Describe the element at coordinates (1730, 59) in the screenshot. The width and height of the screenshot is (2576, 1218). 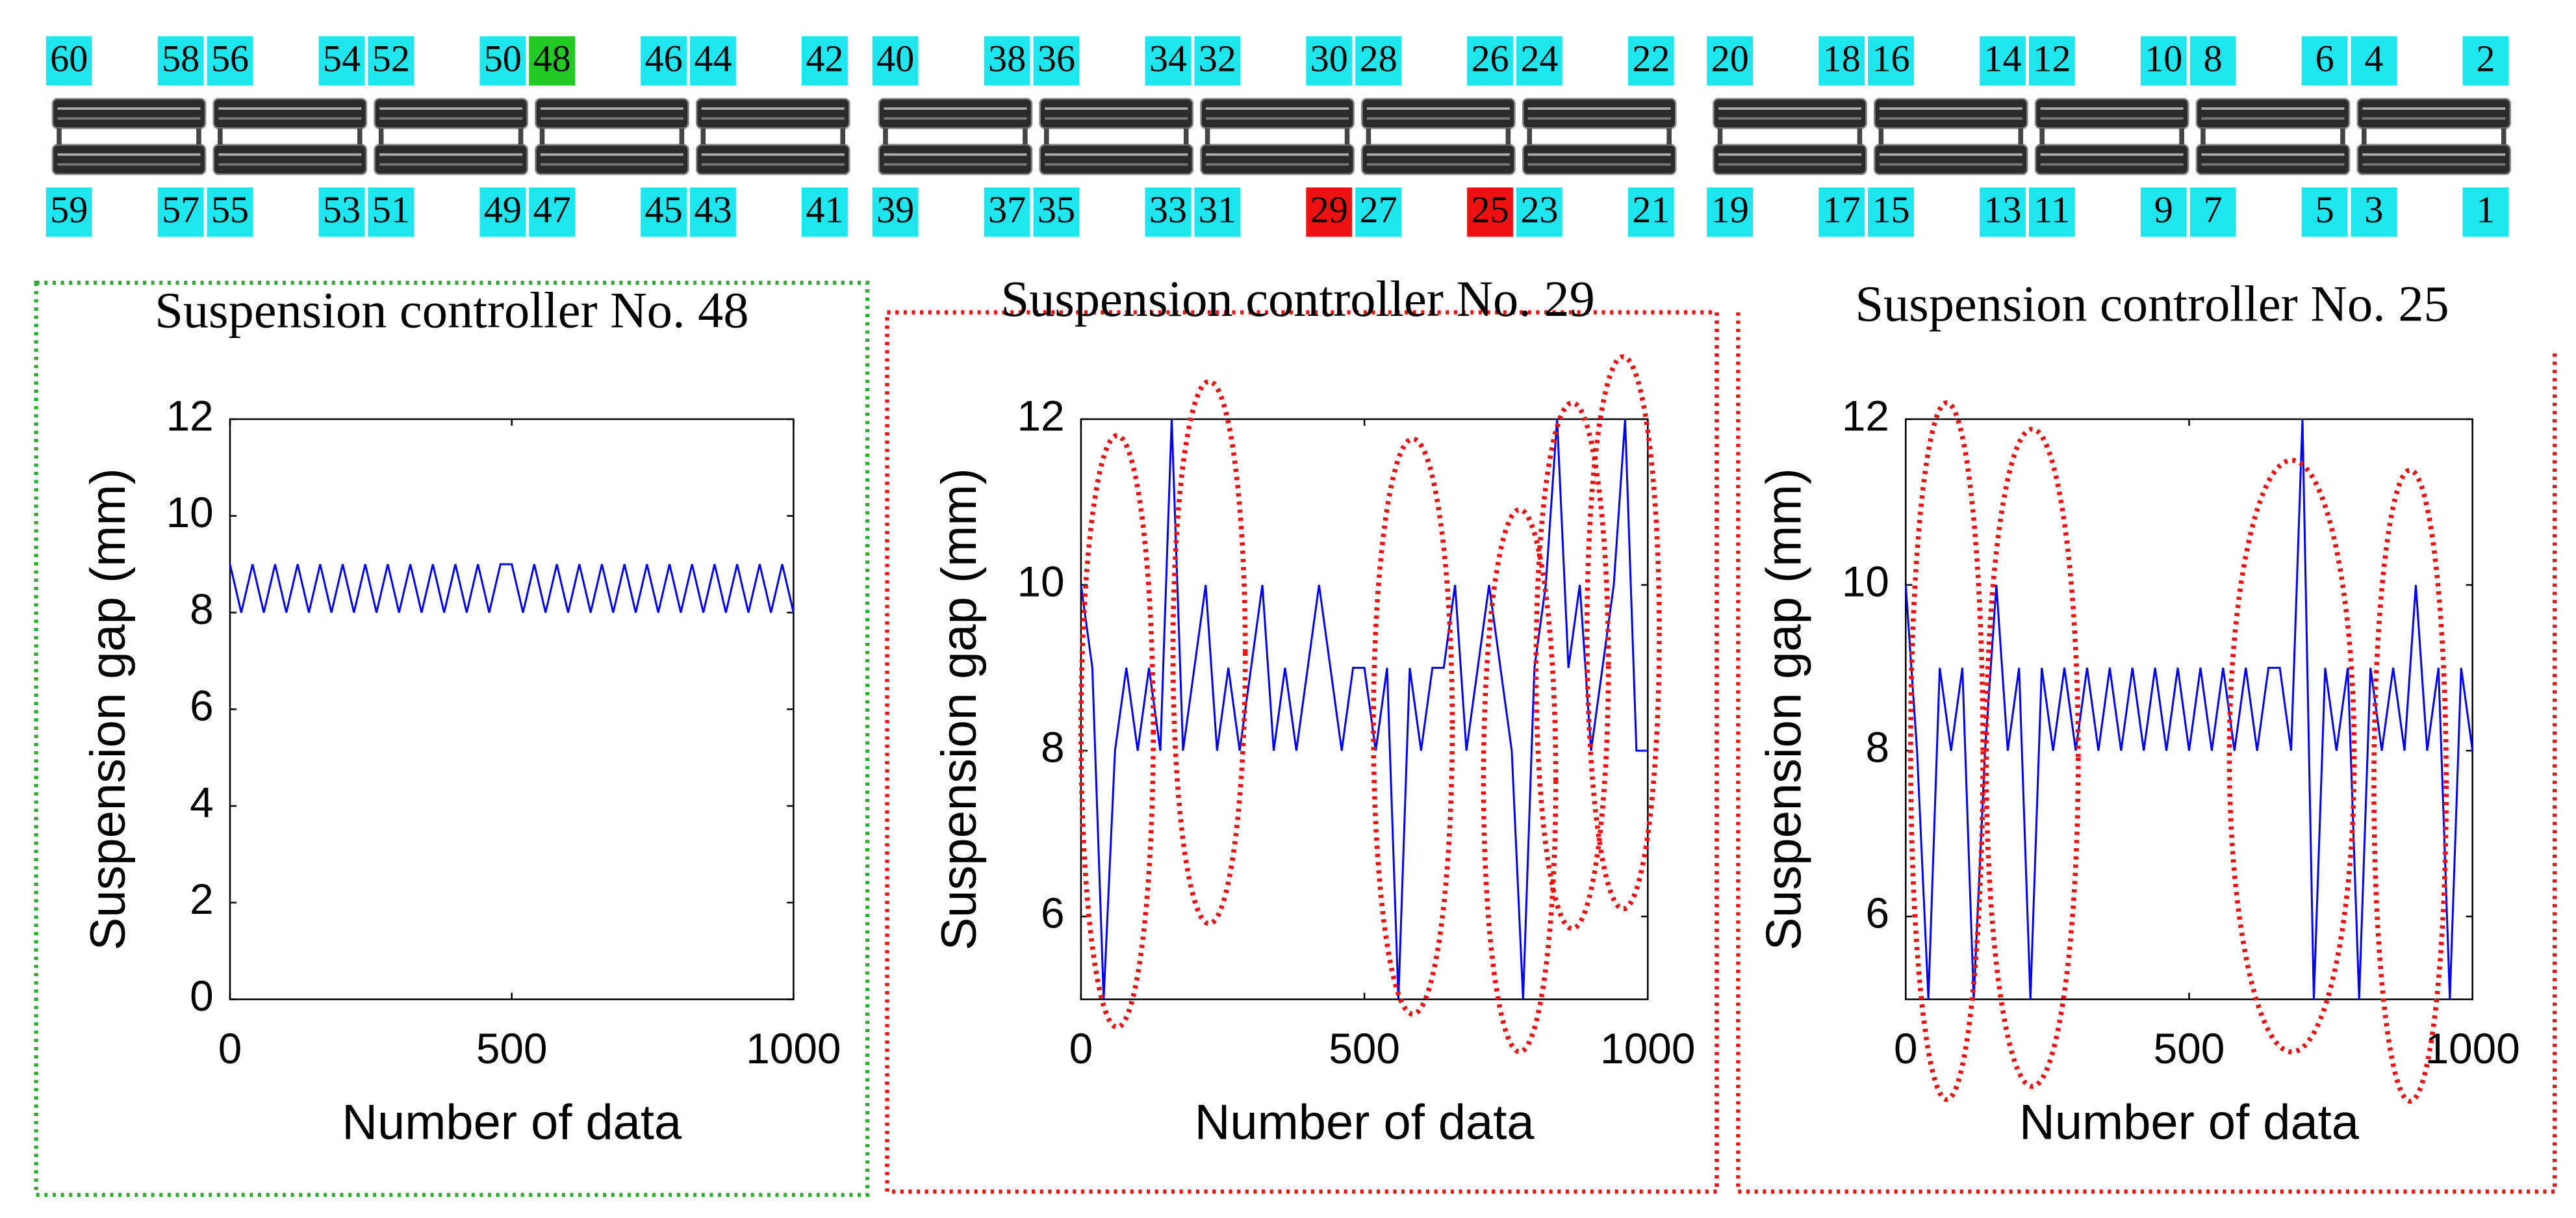
I see `controller-label: 20` at that location.